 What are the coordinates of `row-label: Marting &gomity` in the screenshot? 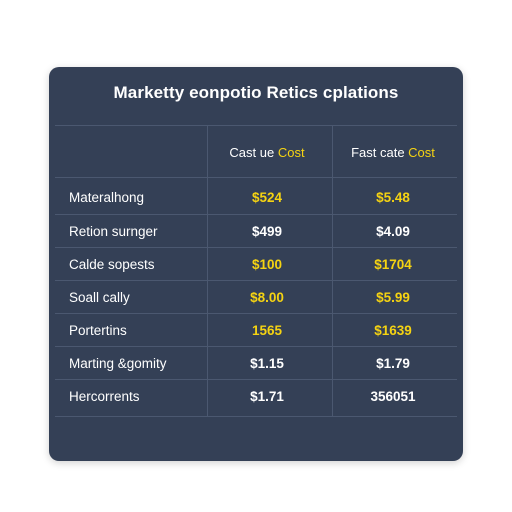 It's located at (118, 363).